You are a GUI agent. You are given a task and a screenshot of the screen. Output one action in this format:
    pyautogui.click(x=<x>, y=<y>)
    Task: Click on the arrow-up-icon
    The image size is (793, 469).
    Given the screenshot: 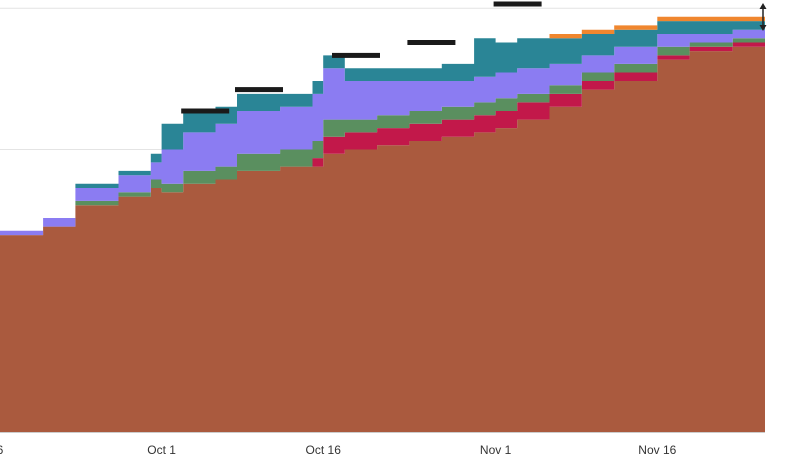 What is the action you would take?
    pyautogui.click(x=763, y=6)
    